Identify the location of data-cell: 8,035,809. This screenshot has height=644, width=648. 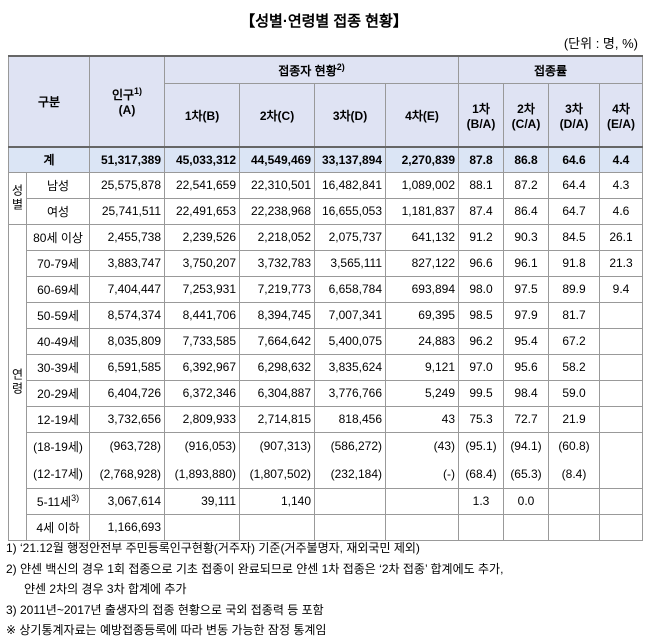
(127, 341).